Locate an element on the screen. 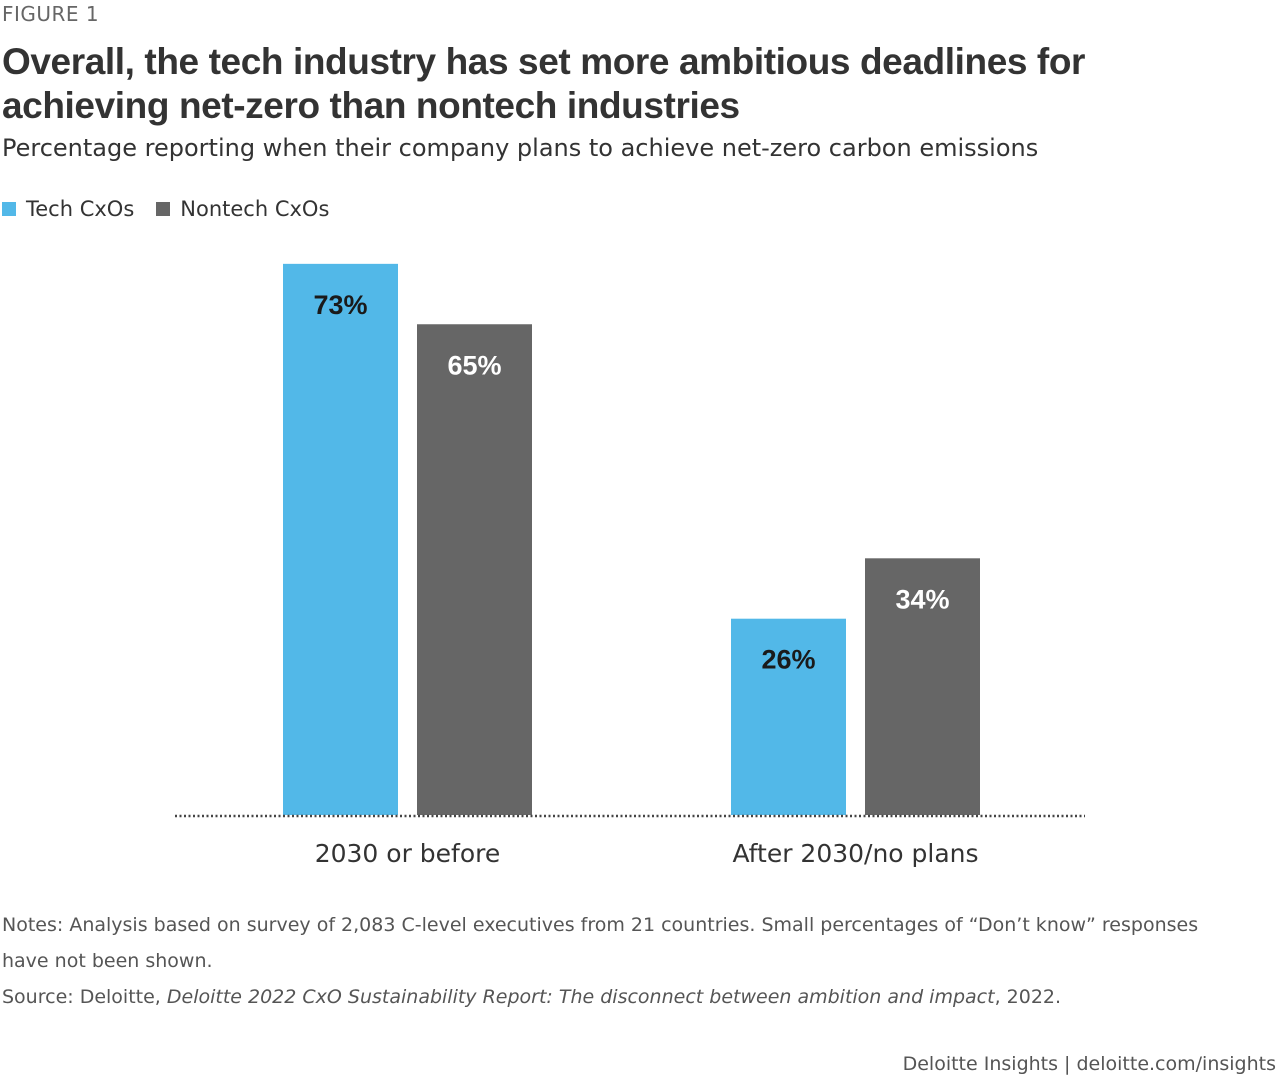  legend-label-nontech: Nontech CxOs is located at coordinates (255, 209).